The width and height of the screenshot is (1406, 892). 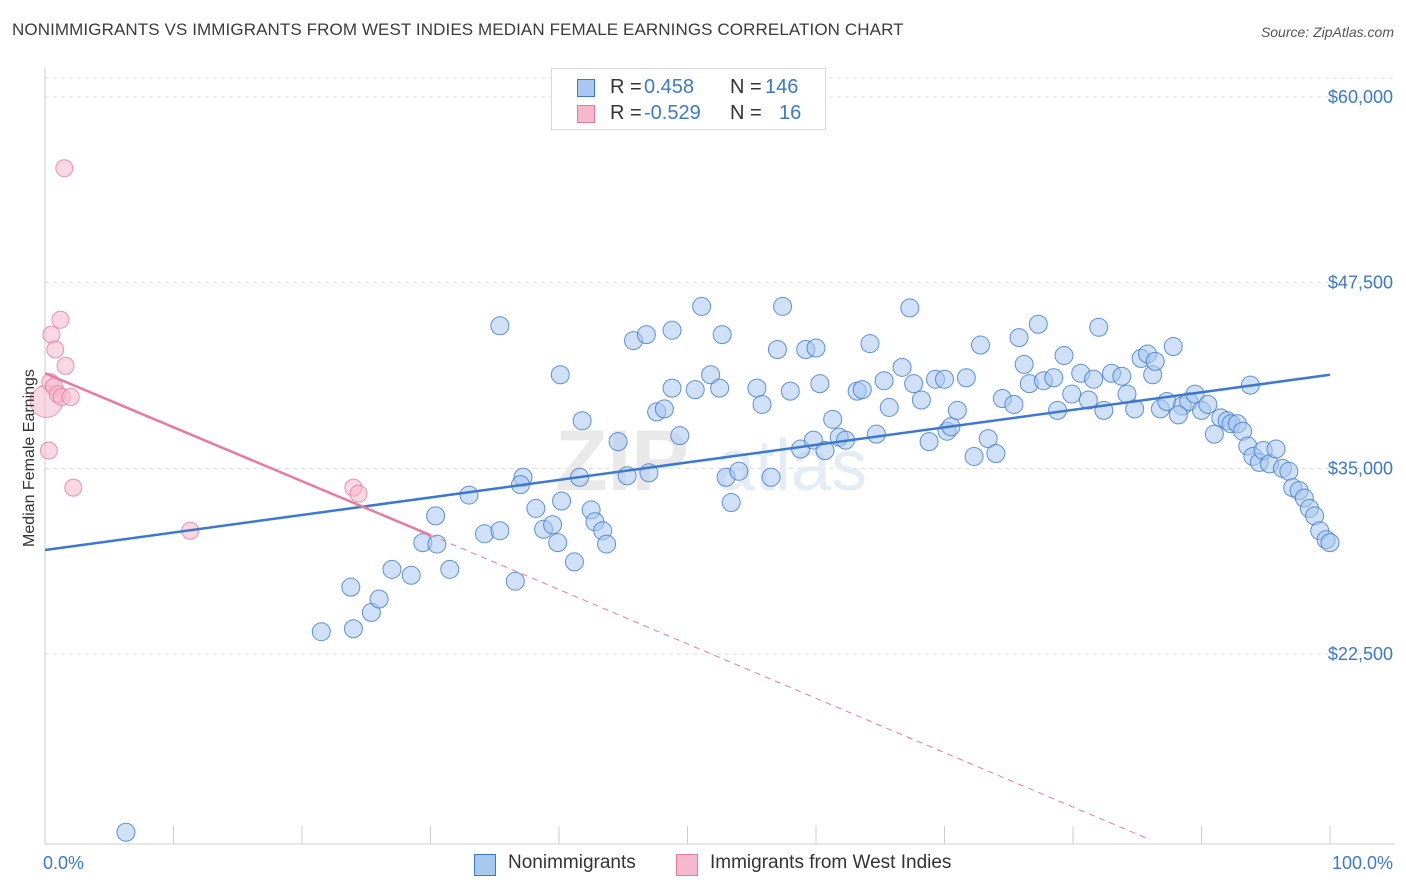 I want to click on legend-r-value: -0.529, so click(x=672, y=113).